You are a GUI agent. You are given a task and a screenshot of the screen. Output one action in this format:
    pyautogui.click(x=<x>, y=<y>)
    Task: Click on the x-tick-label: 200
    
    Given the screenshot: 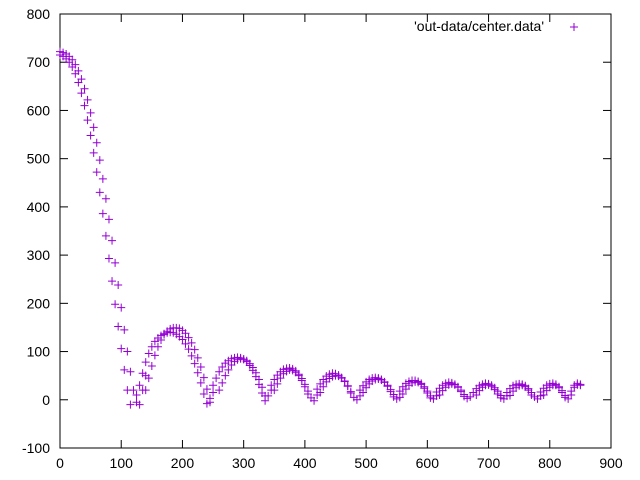 What is the action you would take?
    pyautogui.click(x=183, y=463)
    